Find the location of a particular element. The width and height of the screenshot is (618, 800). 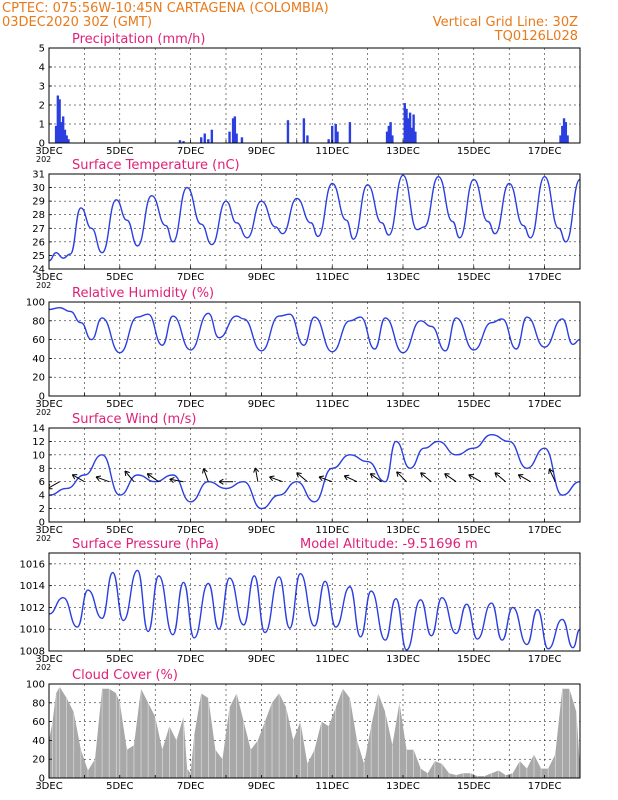

y-tick-label: 1010 is located at coordinates (32, 630).